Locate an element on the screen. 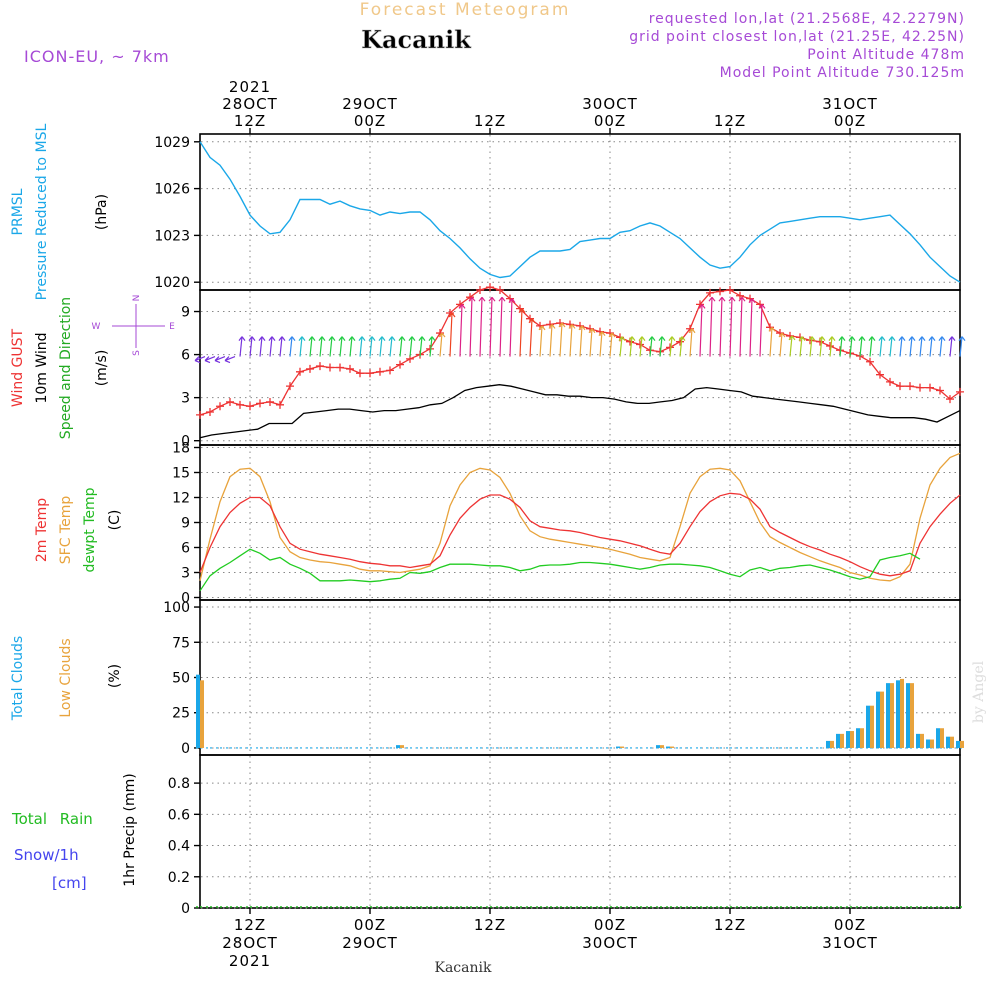 Image resolution: width=1000 pixels, height=1000 pixels. temp-tick-labels: 0 3 6 9 12 15 18 is located at coordinates (181, 524).